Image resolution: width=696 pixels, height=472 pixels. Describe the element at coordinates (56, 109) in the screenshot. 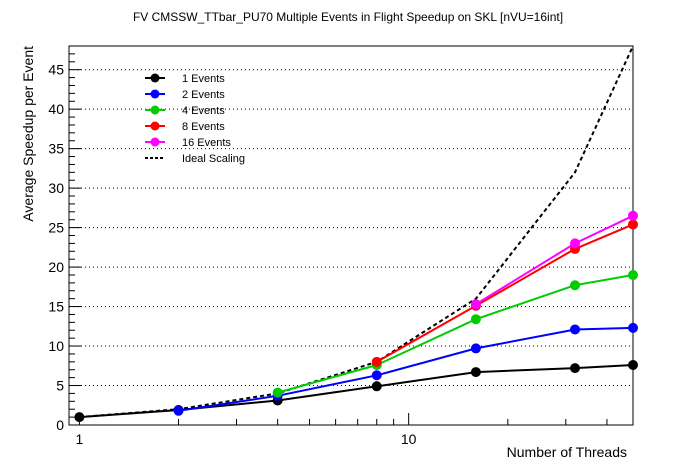

I see `y-tick-label: 40` at that location.